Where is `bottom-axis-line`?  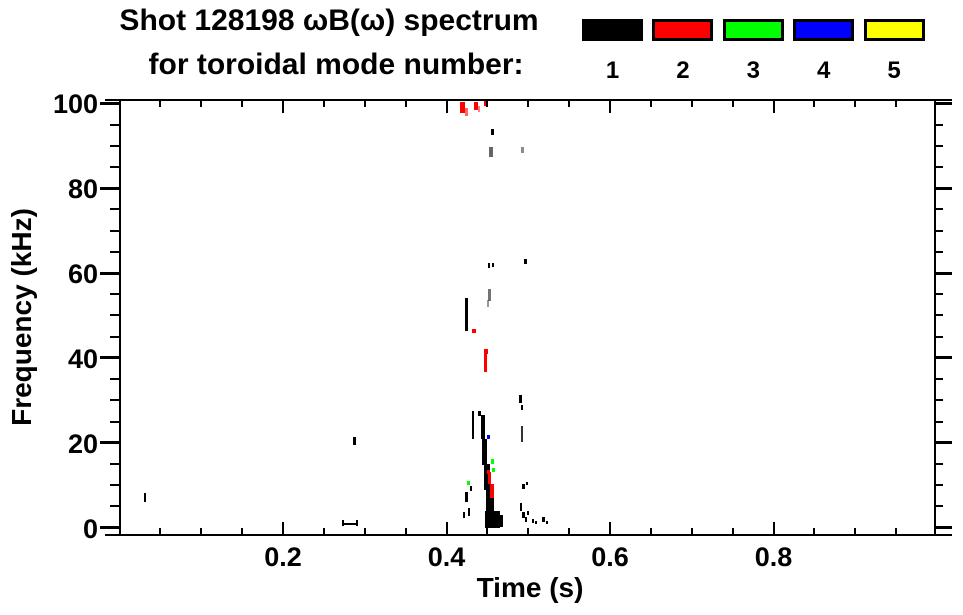 bottom-axis-line is located at coordinates (528, 535).